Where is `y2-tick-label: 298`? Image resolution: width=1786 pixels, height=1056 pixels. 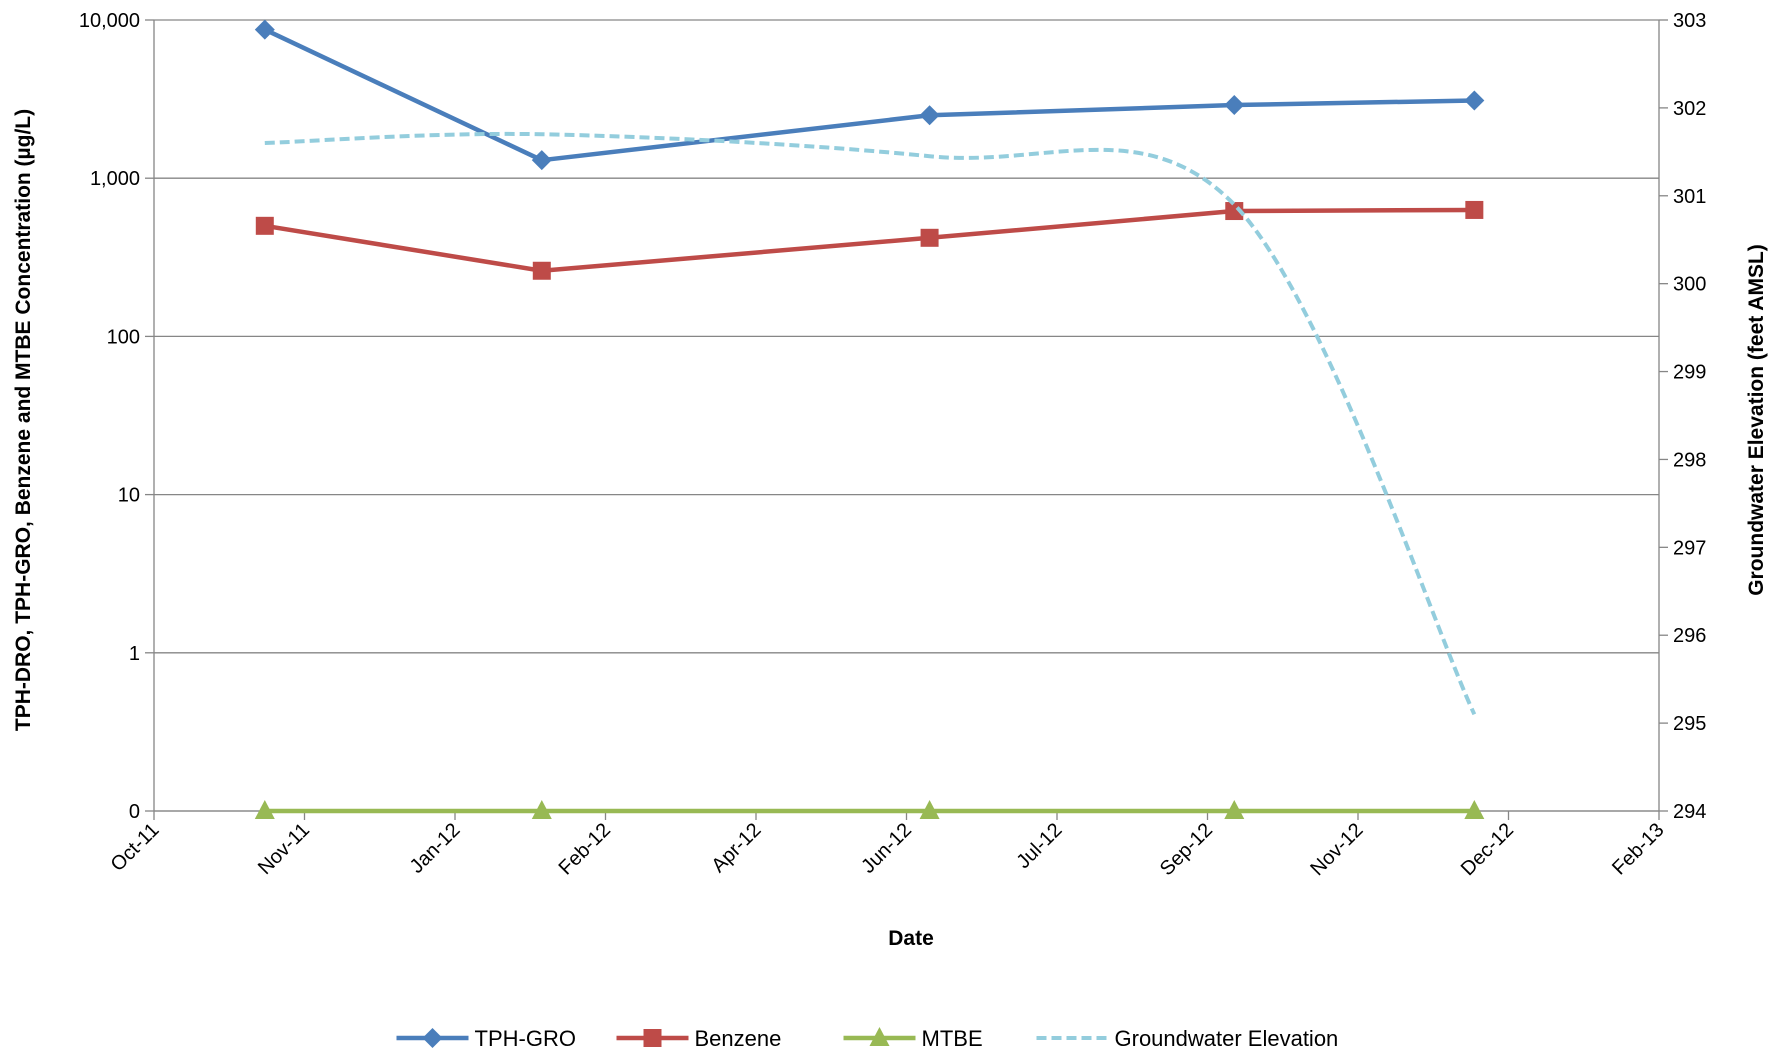
y2-tick-label: 298 is located at coordinates (1689, 460).